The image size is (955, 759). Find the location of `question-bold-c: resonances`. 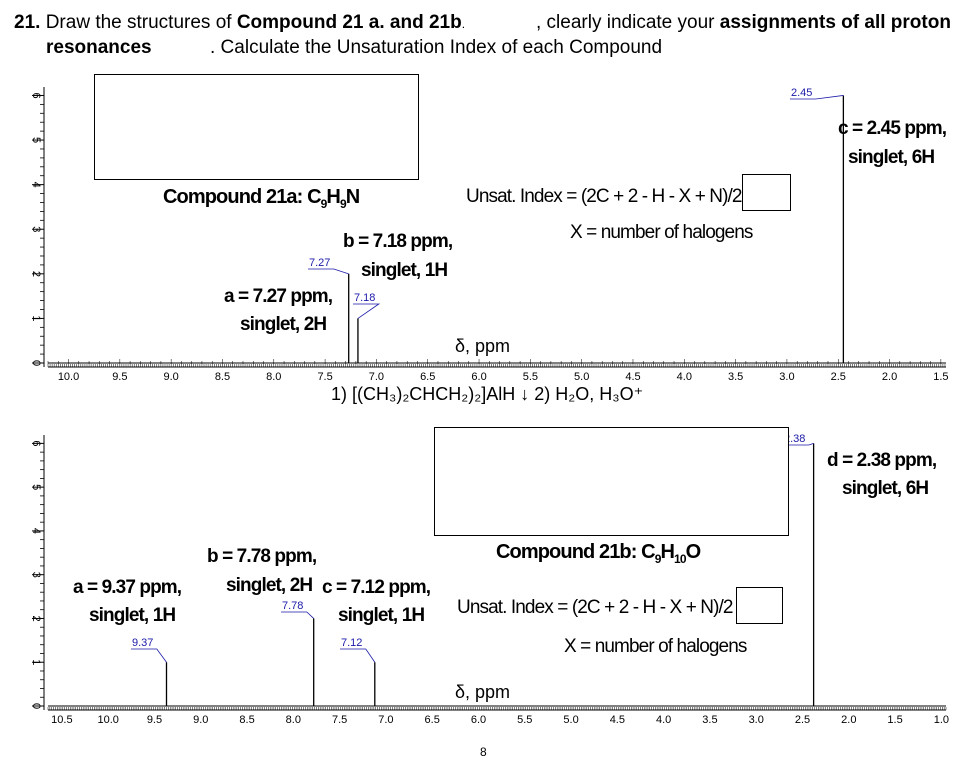

question-bold-c: resonances is located at coordinates (99, 47).